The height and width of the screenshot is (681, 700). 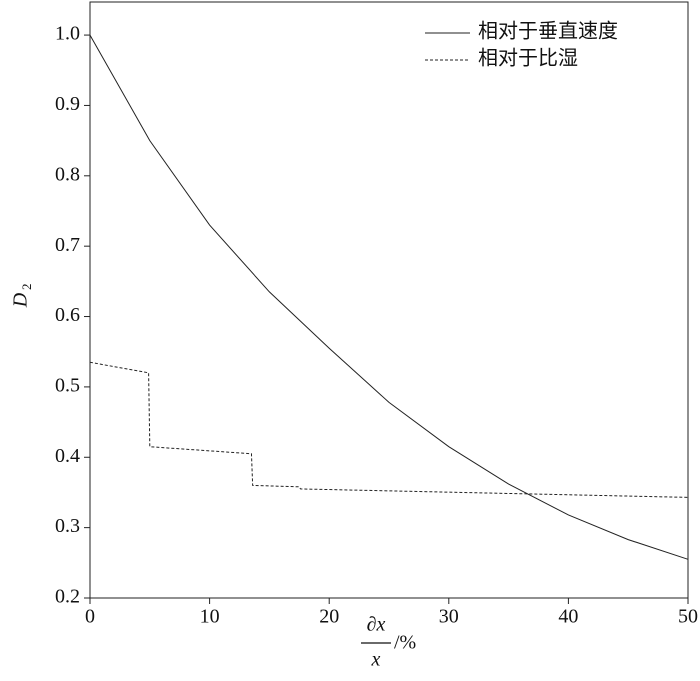 I want to click on x-tick-label: 30, so click(x=449, y=617).